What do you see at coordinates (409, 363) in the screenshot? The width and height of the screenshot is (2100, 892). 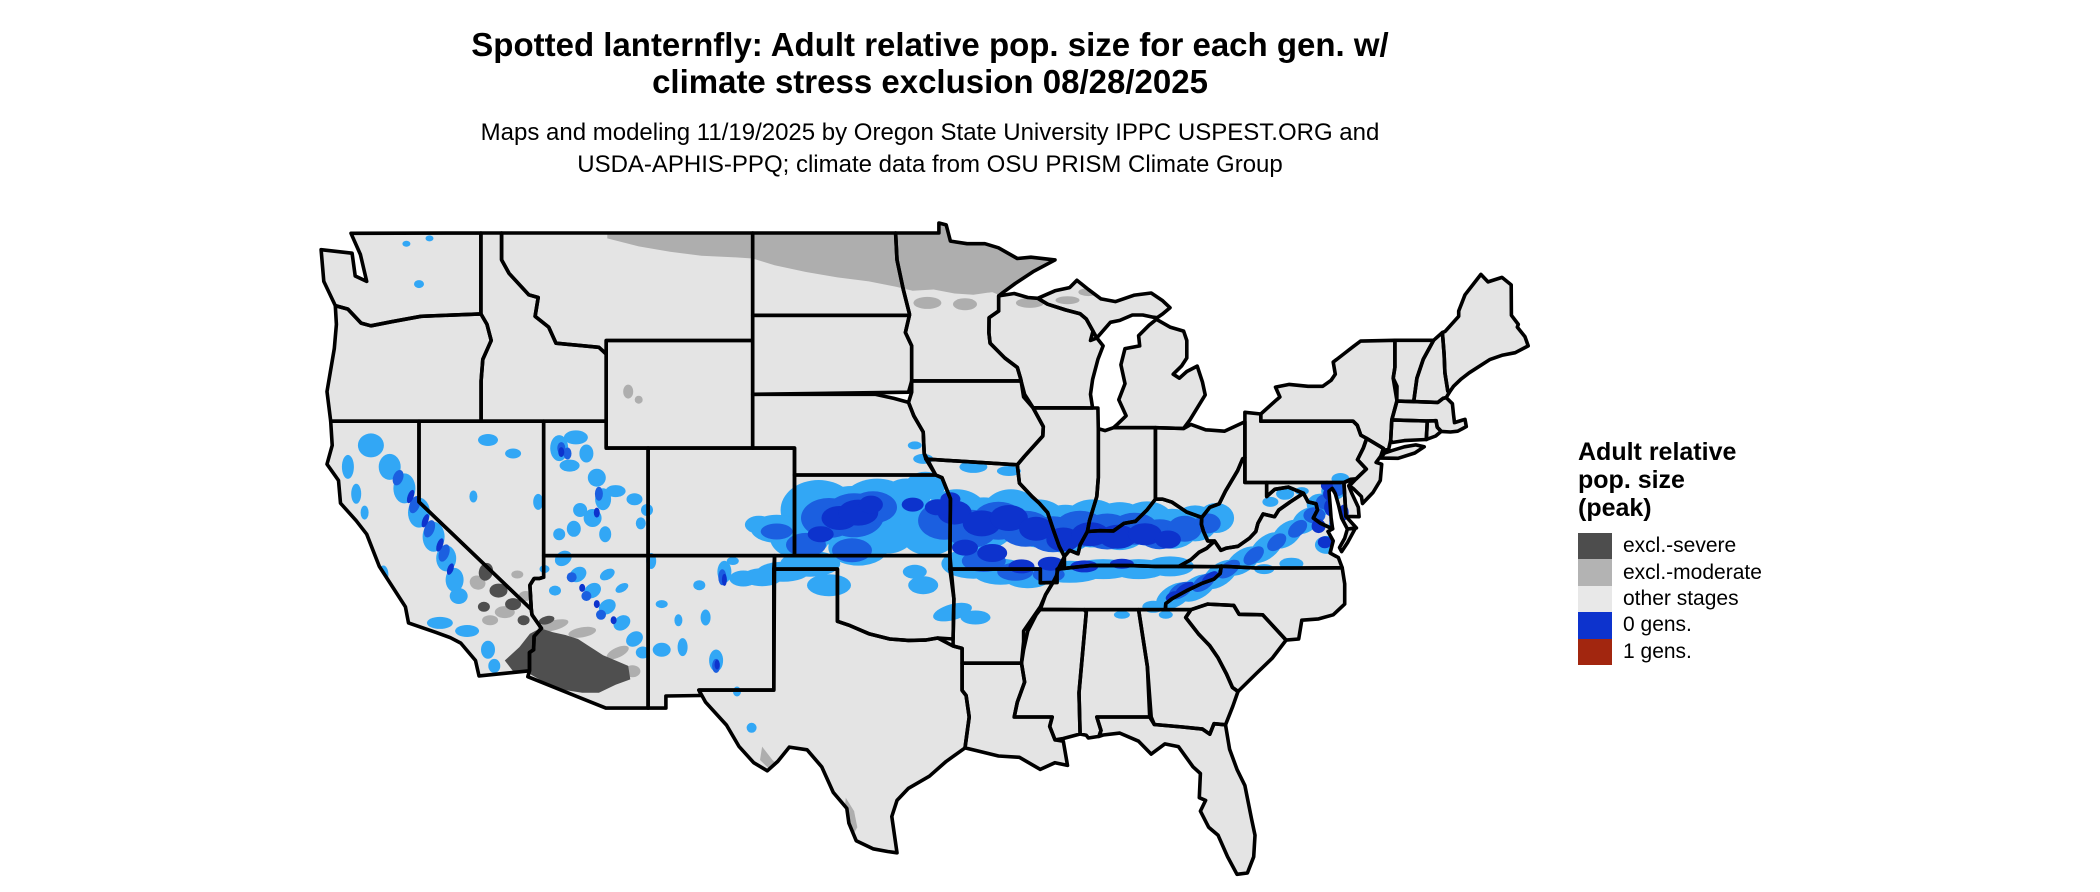 I see `state-oregon` at bounding box center [409, 363].